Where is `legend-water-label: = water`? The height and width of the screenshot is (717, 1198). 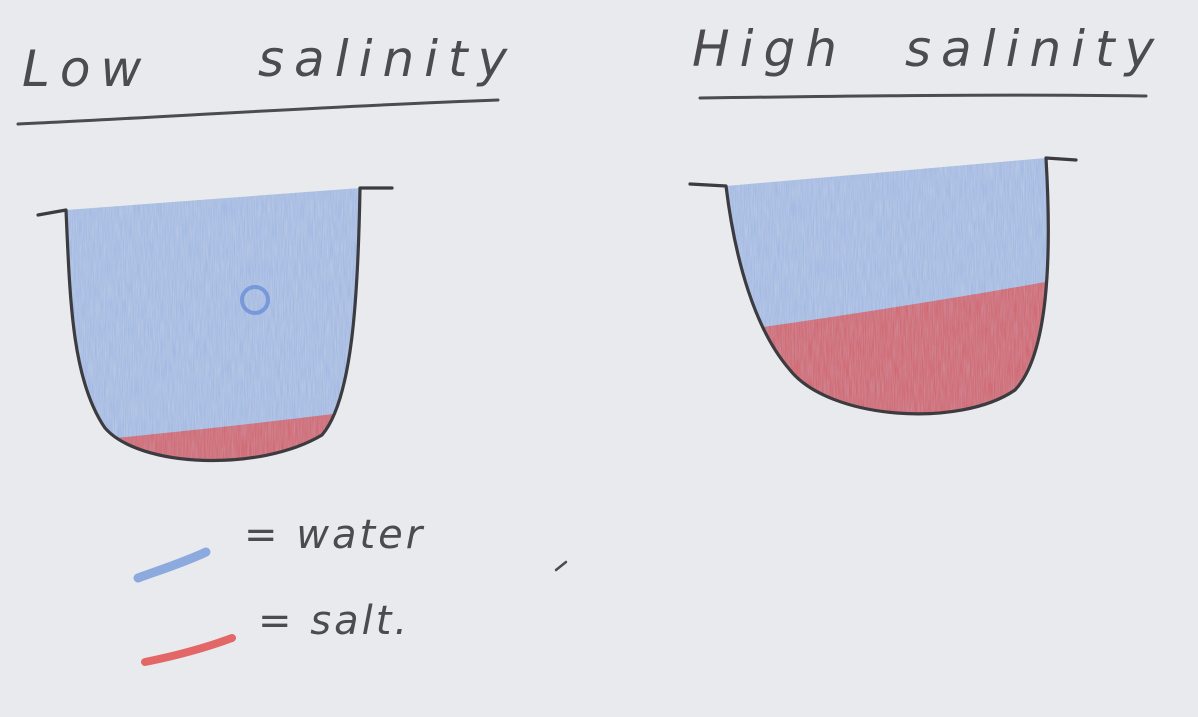 legend-water-label: = water is located at coordinates (335, 535).